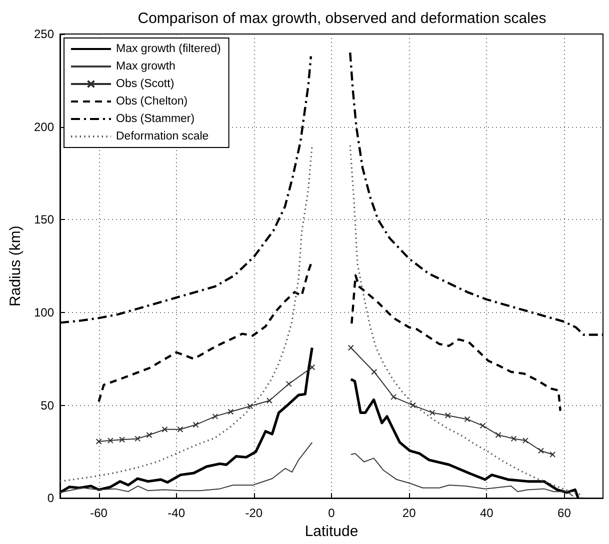  What do you see at coordinates (331, 531) in the screenshot?
I see `x-axis-title: Latitude` at bounding box center [331, 531].